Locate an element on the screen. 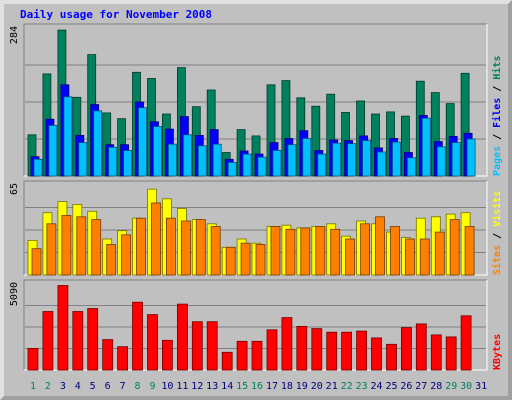 This screenshot has height=400, width=512. legend-1: Sites / Visits is located at coordinates (497, 233).